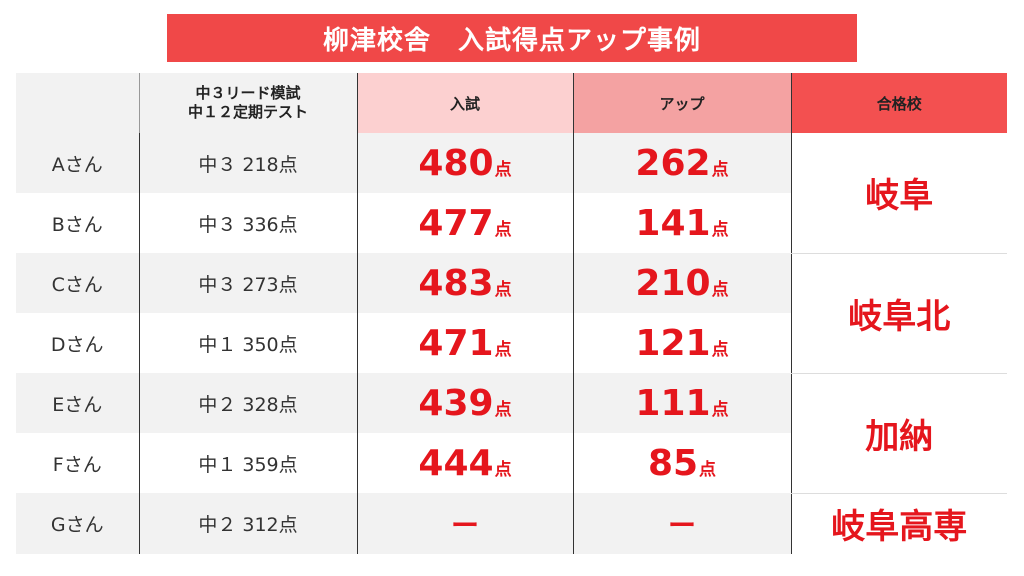  I want to click on table-row: Dさん 中１ 350点 471点 121点, so click(511, 343).